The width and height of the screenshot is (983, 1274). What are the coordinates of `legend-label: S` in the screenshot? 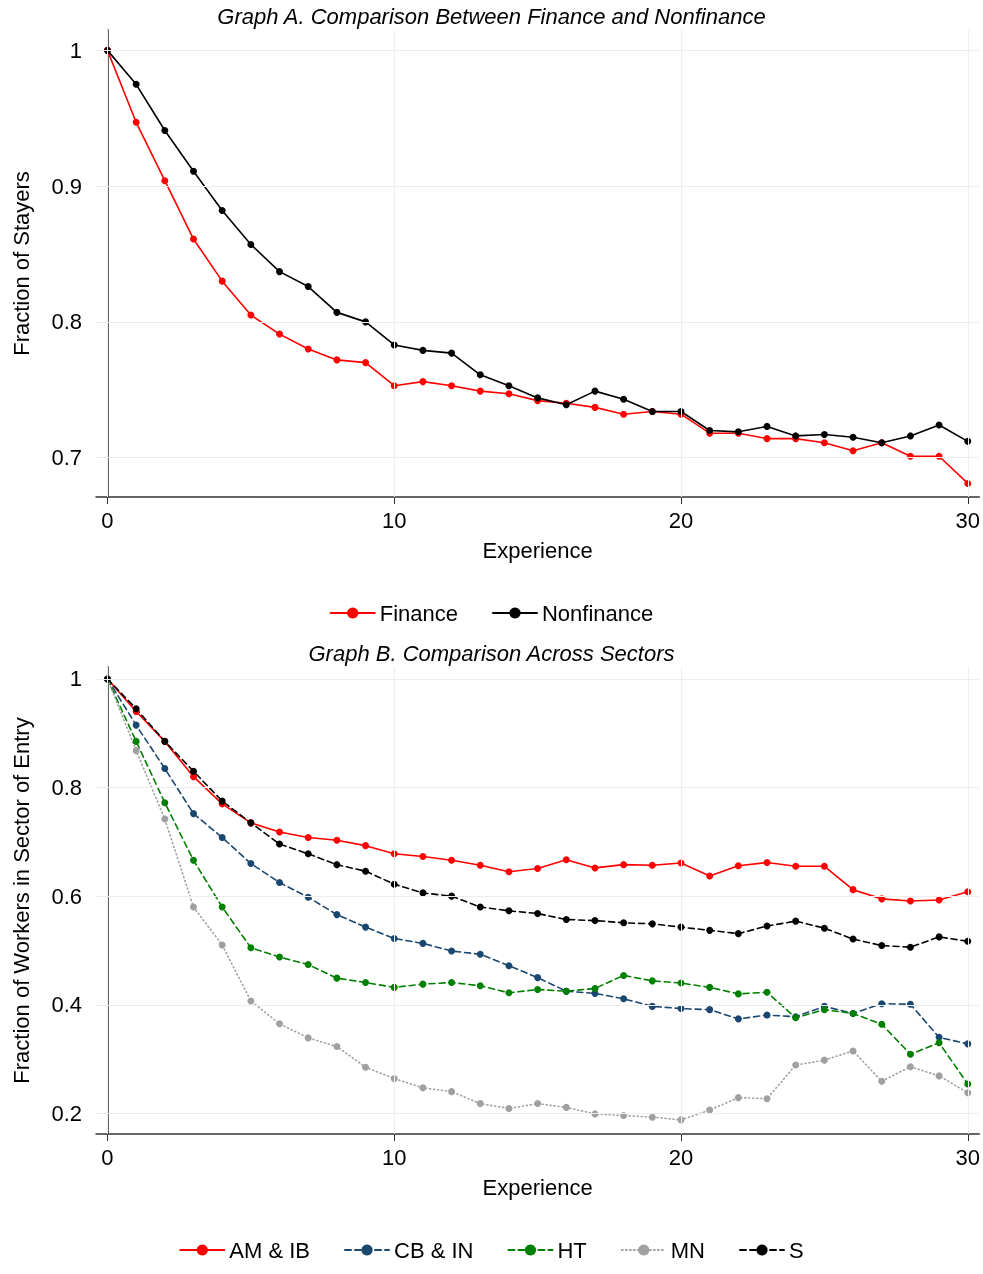 It's located at (796, 1250).